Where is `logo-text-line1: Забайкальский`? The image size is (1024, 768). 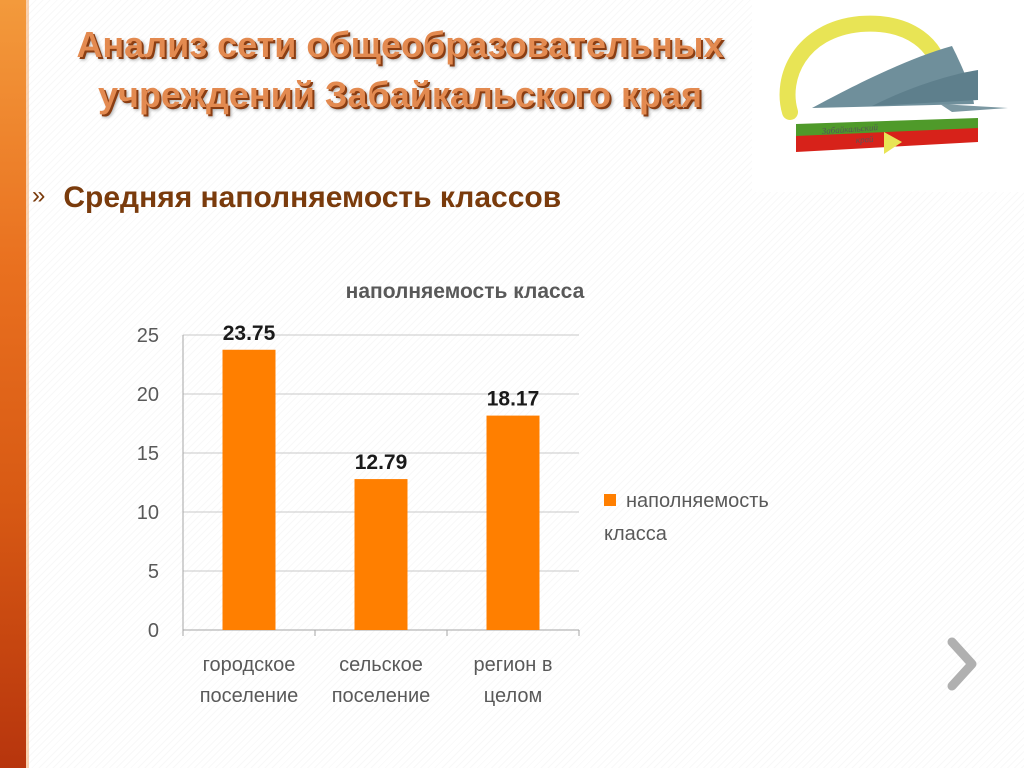 logo-text-line1: Забайкальский is located at coordinates (849, 129).